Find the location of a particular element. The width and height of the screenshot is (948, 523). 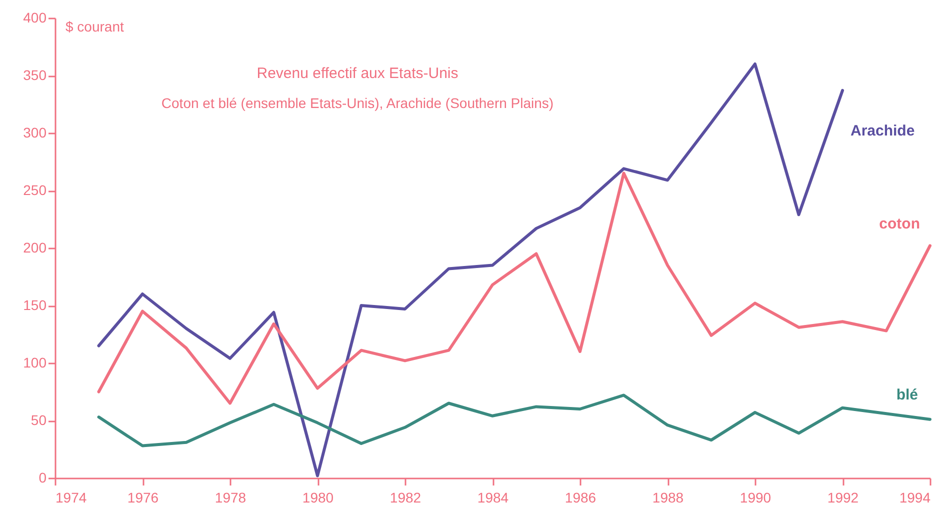

x-tick-label: 1984 is located at coordinates (493, 498).